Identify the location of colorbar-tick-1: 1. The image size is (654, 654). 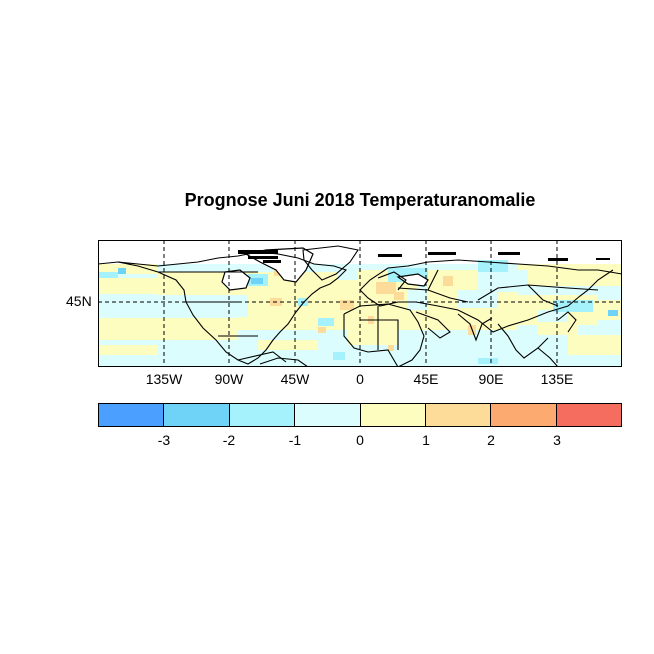
(426, 440).